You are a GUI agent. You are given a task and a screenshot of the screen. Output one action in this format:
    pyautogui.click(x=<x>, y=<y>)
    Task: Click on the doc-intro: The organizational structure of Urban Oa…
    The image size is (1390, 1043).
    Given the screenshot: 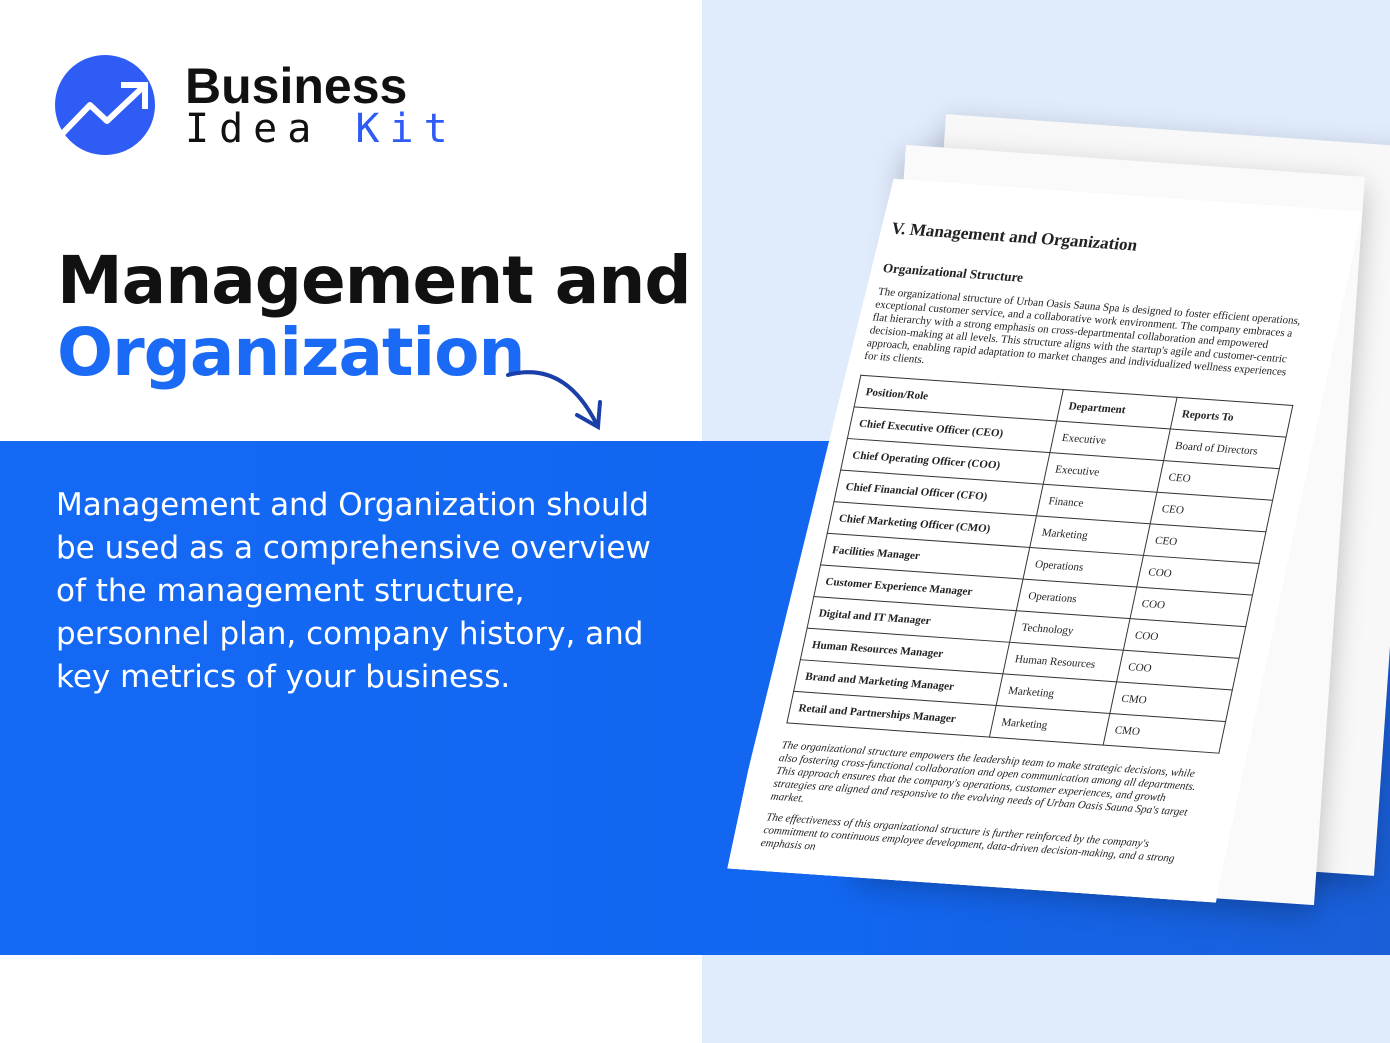 What is the action you would take?
    pyautogui.click(x=1082, y=332)
    